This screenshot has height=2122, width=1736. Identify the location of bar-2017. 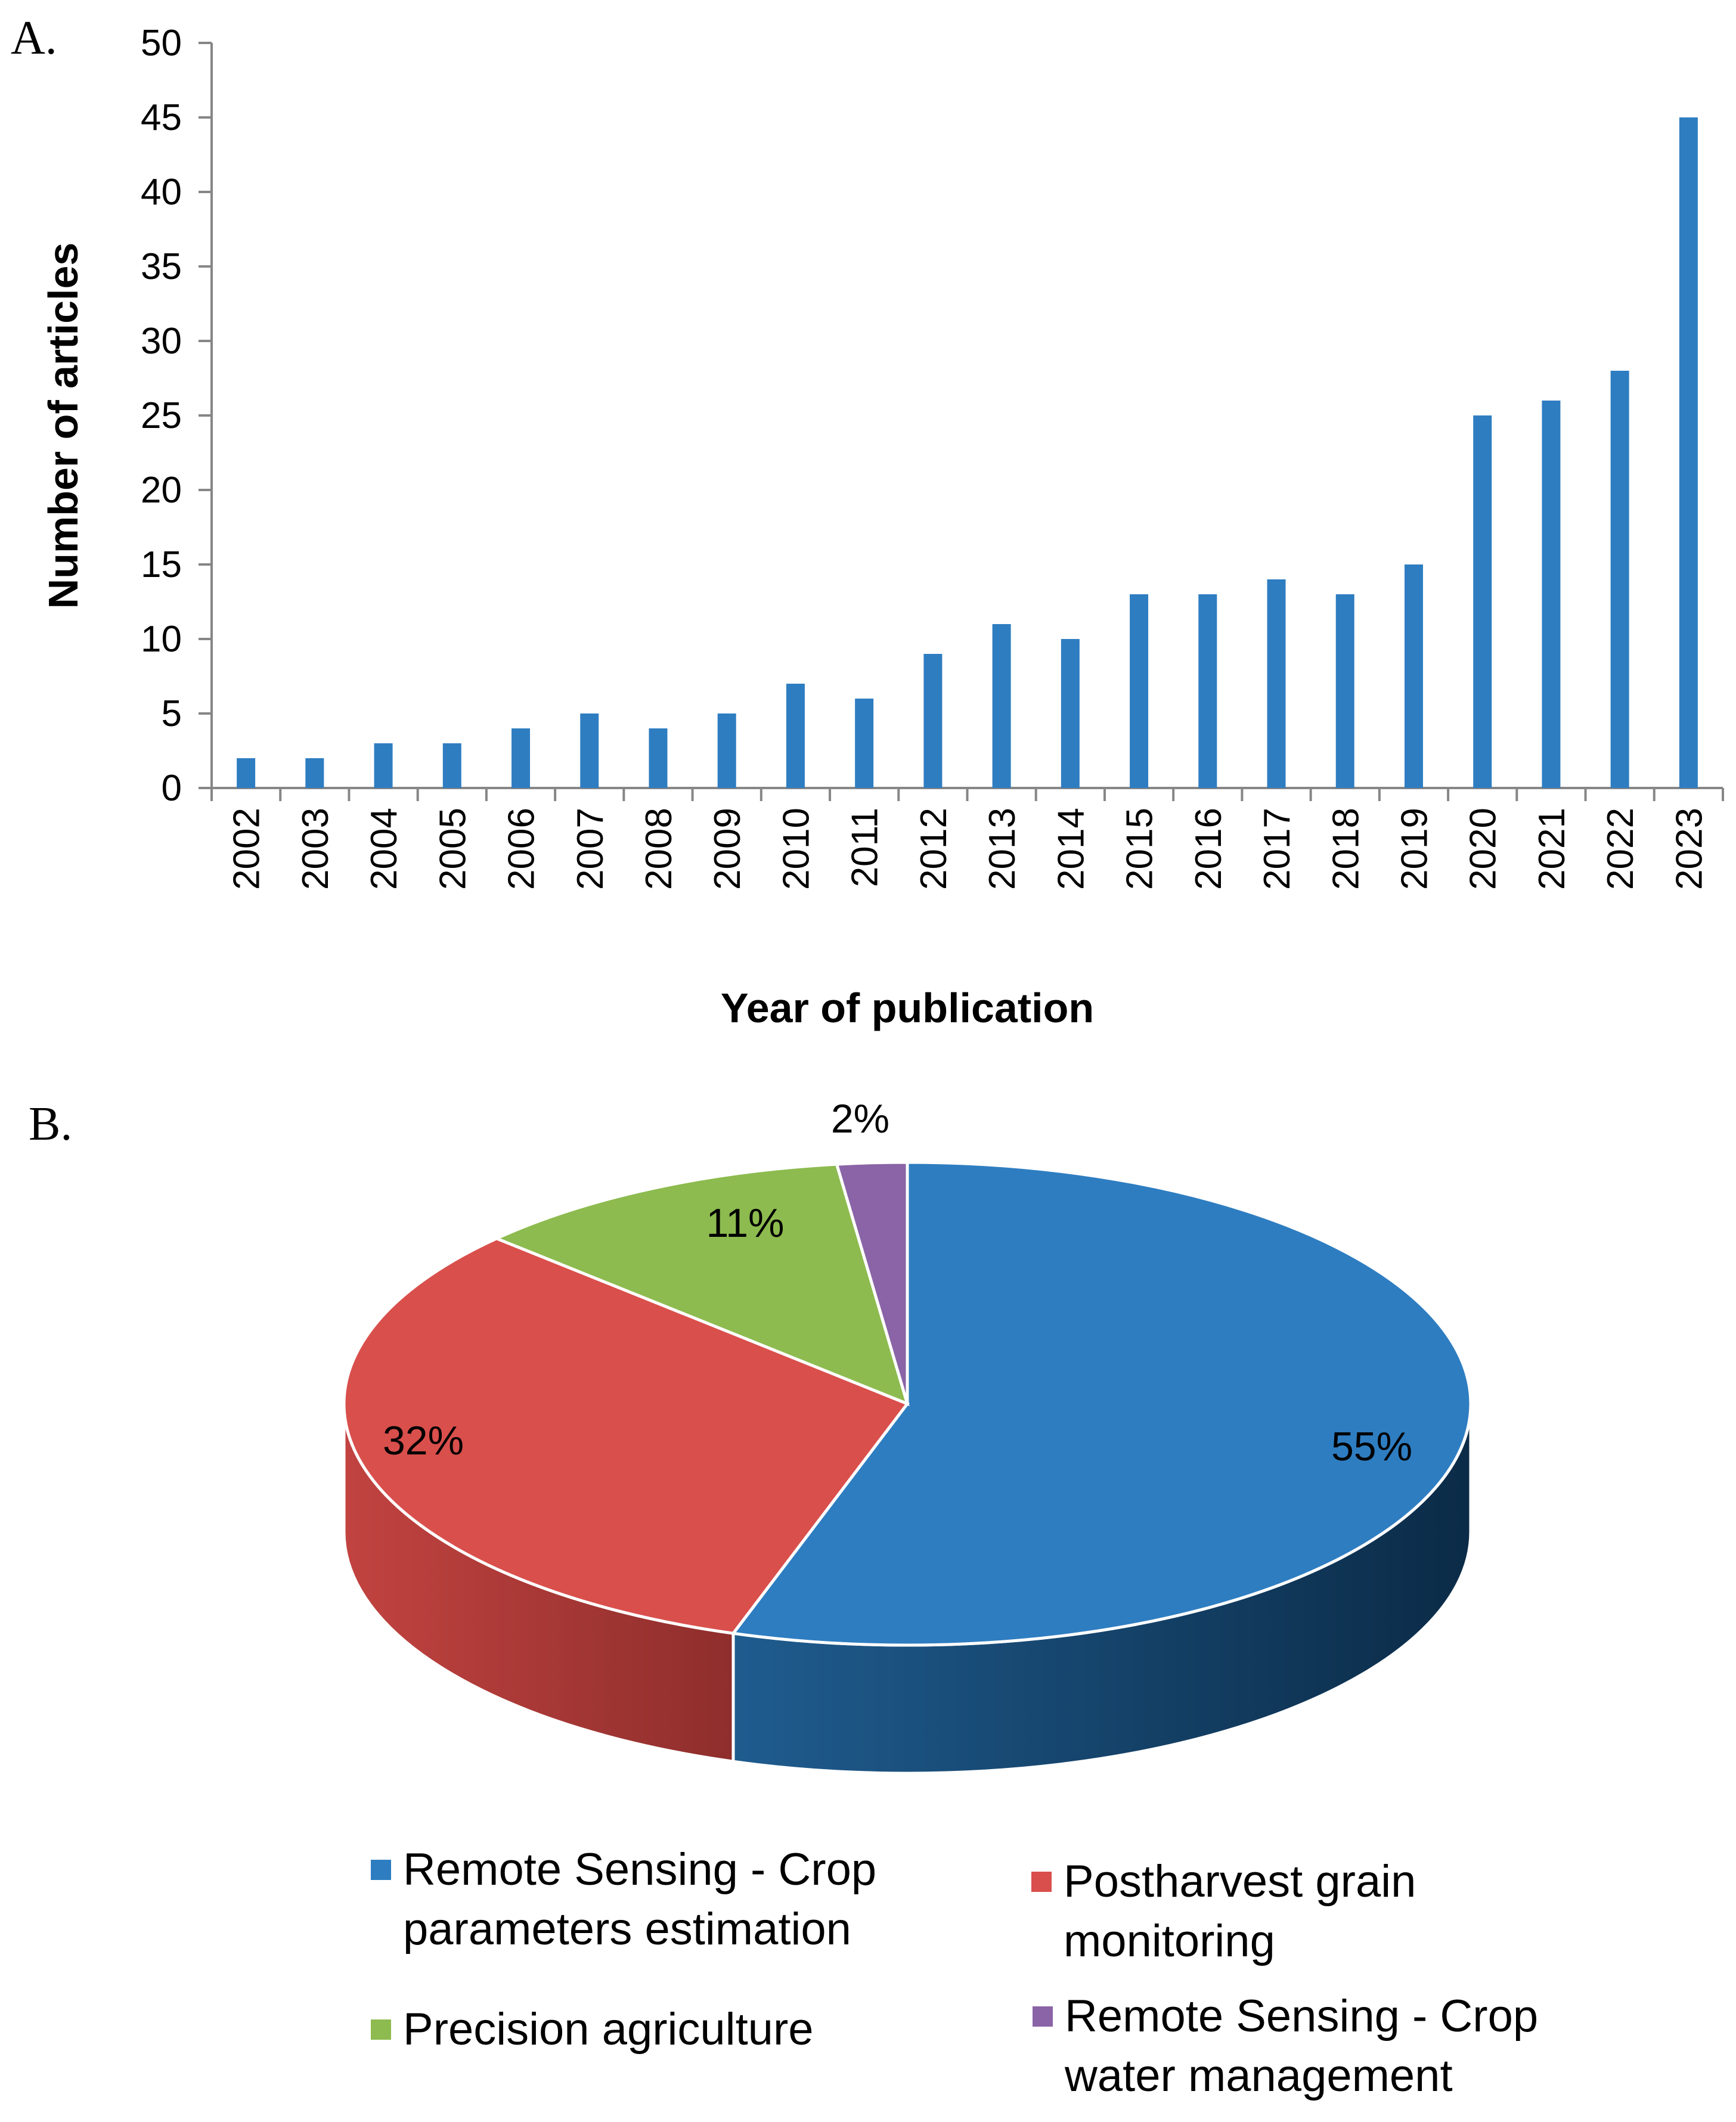
(1277, 683).